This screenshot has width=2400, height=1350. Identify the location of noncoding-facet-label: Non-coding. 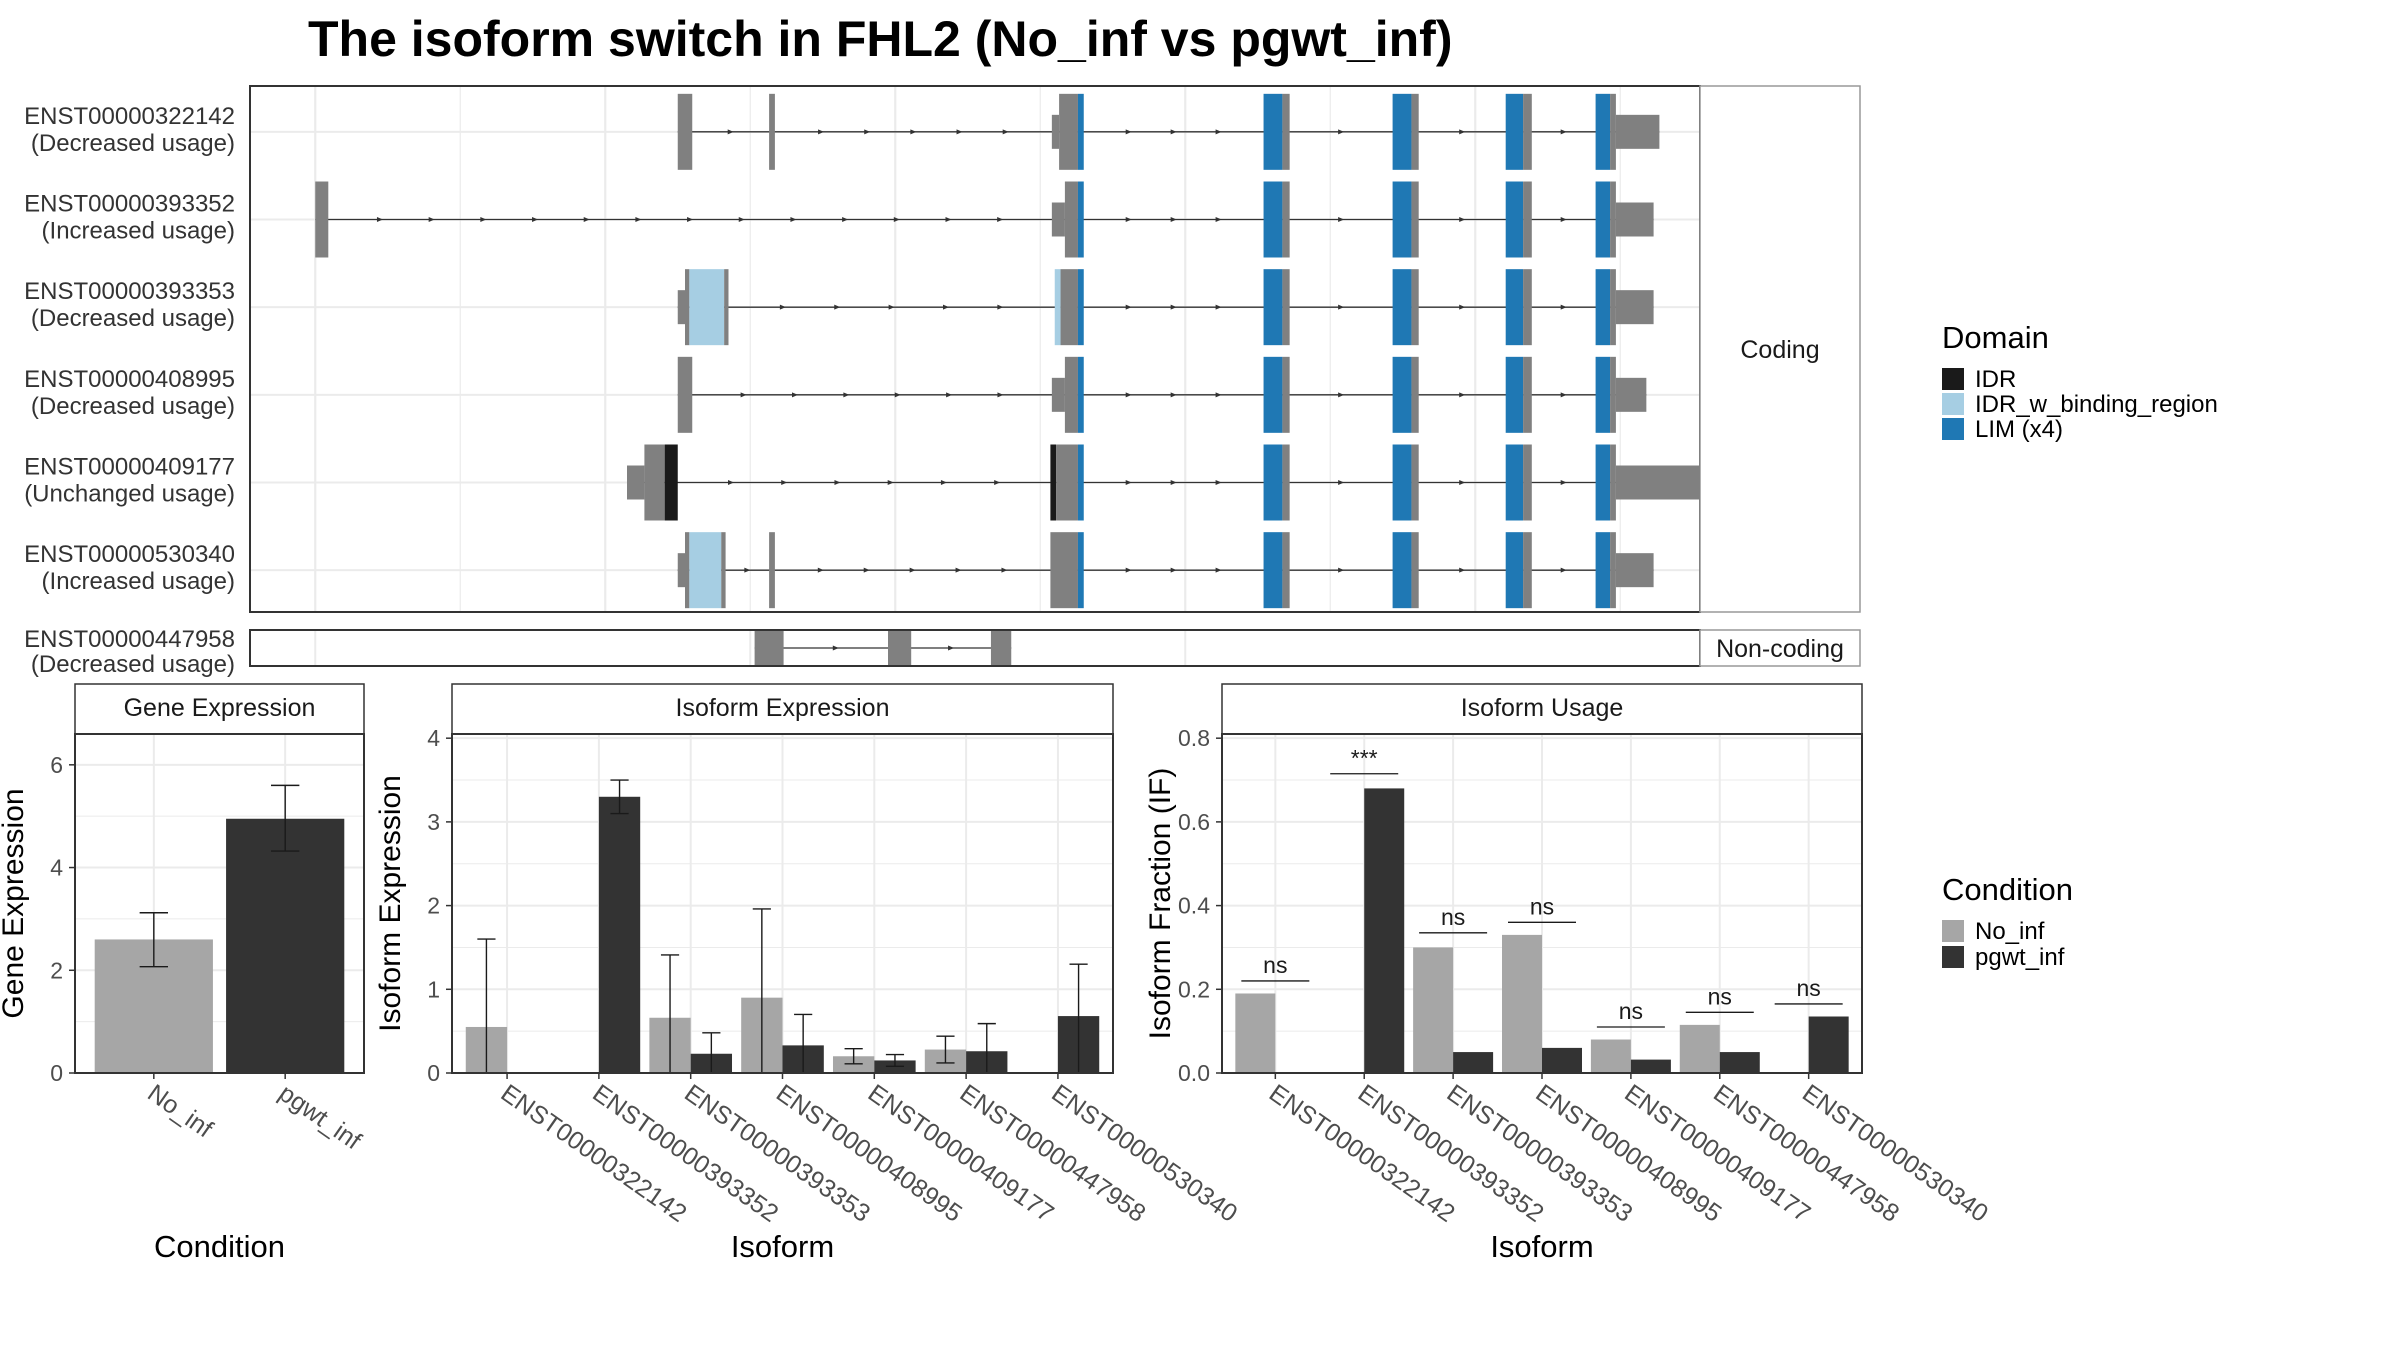
(1780, 649).